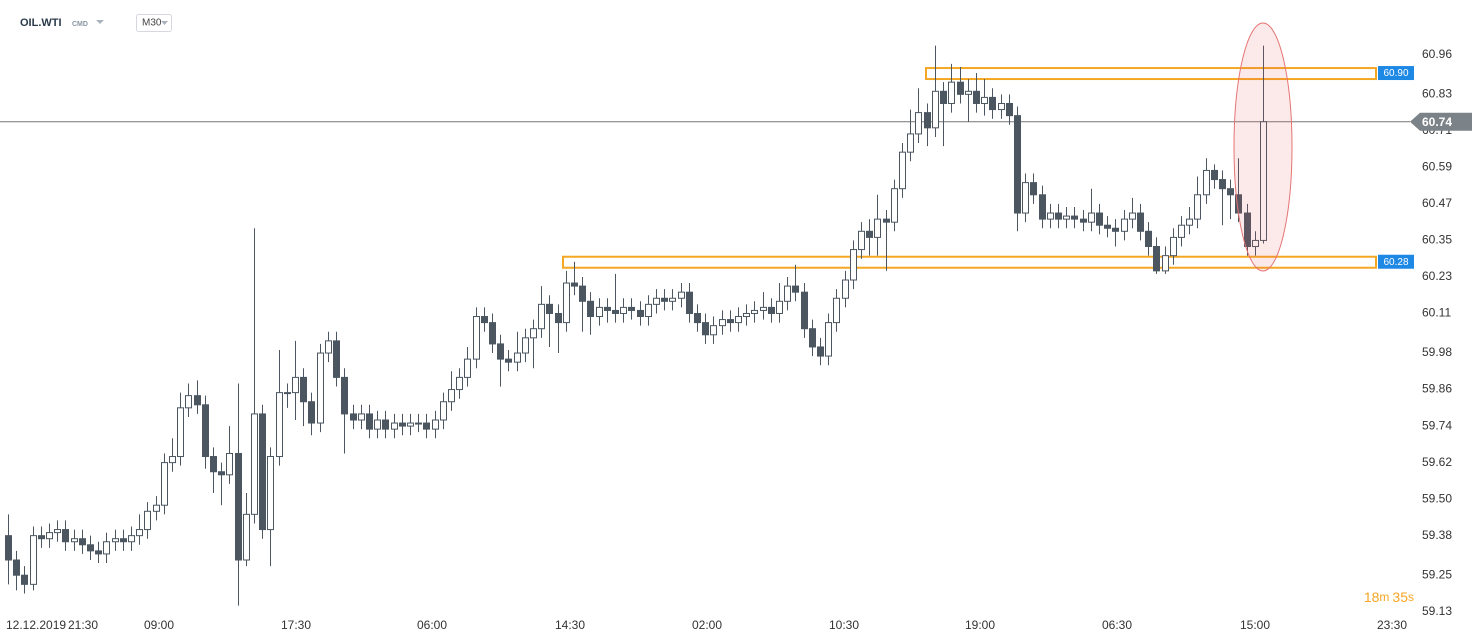 The image size is (1482, 643). What do you see at coordinates (1437, 535) in the screenshot?
I see `y-tick-label: 59.38` at bounding box center [1437, 535].